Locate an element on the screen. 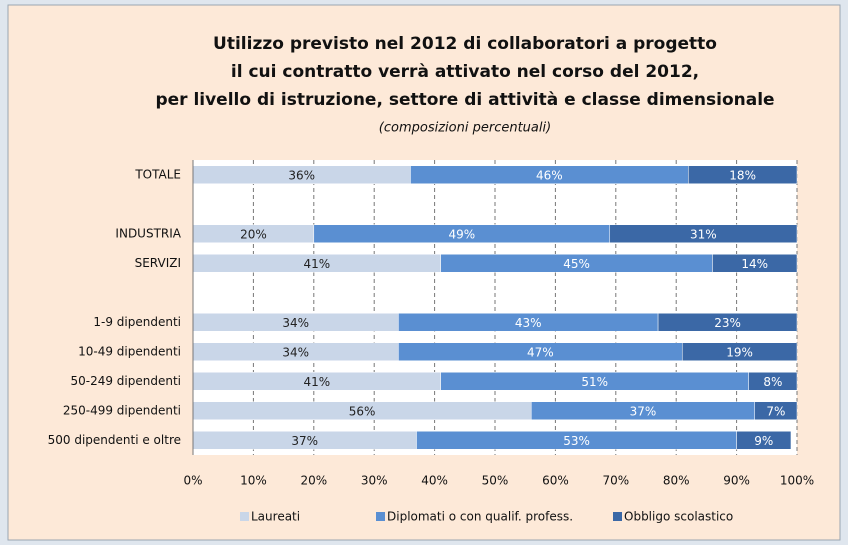 This screenshot has width=848, height=545. data-label: 53% is located at coordinates (576, 441).